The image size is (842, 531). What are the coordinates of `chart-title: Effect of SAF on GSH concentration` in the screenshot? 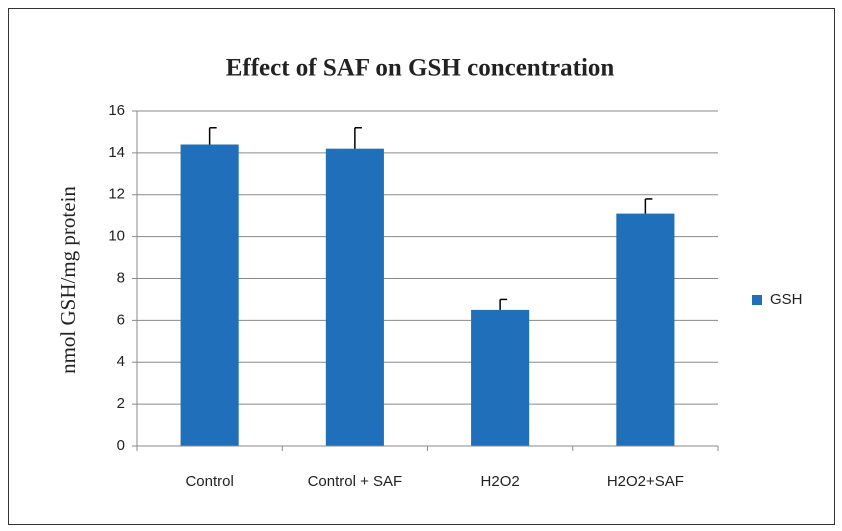 It's located at (420, 68).